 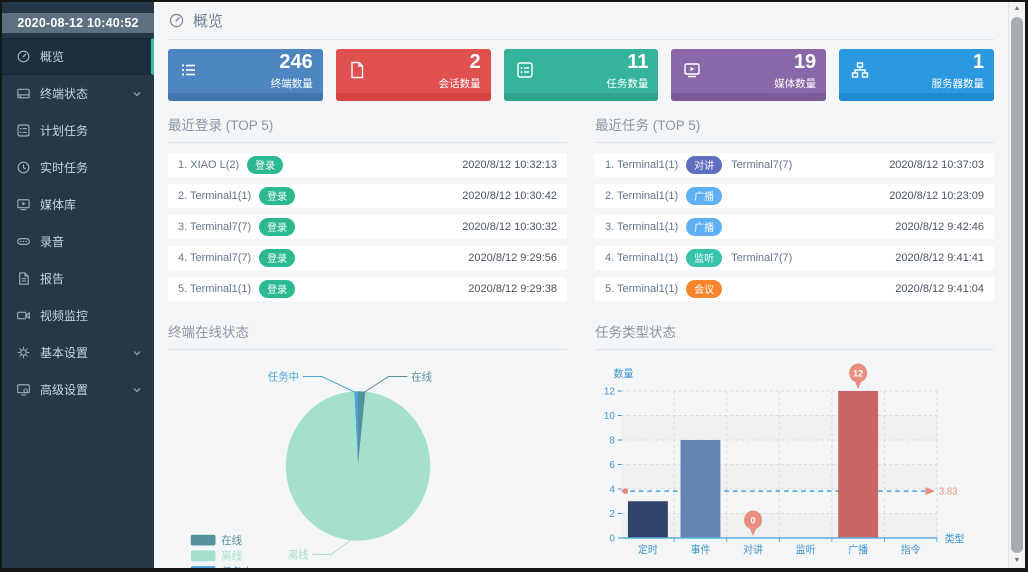 I want to click on stat-card-label: 服务器数量, so click(x=957, y=84).